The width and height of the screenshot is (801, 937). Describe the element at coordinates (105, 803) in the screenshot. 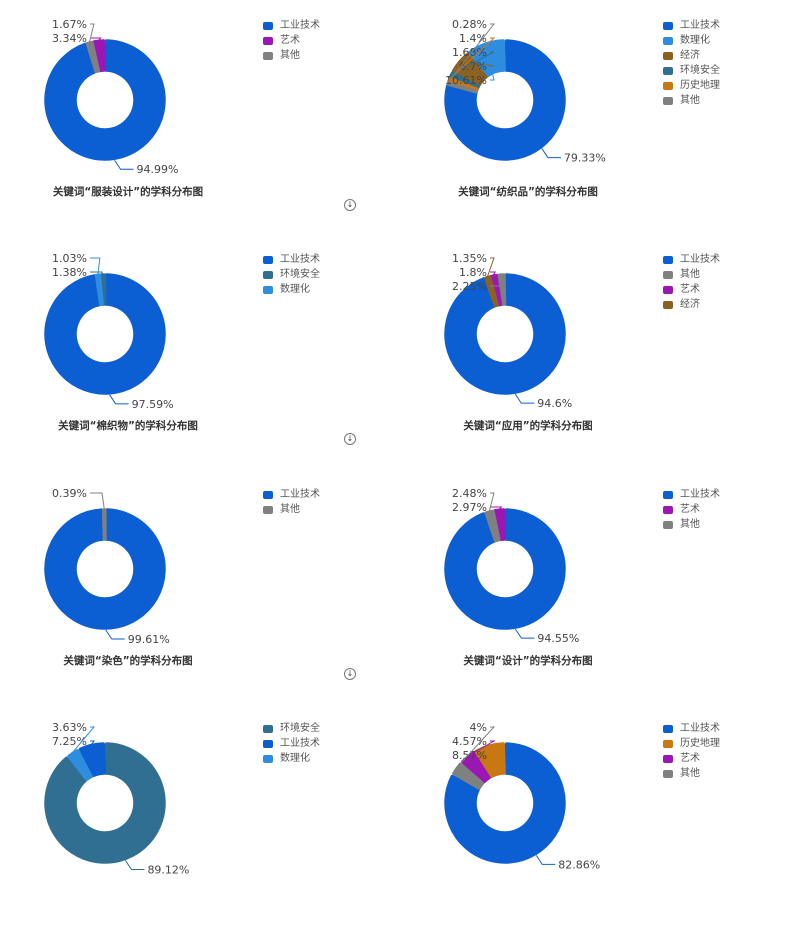

I see `slice-环境安全` at that location.